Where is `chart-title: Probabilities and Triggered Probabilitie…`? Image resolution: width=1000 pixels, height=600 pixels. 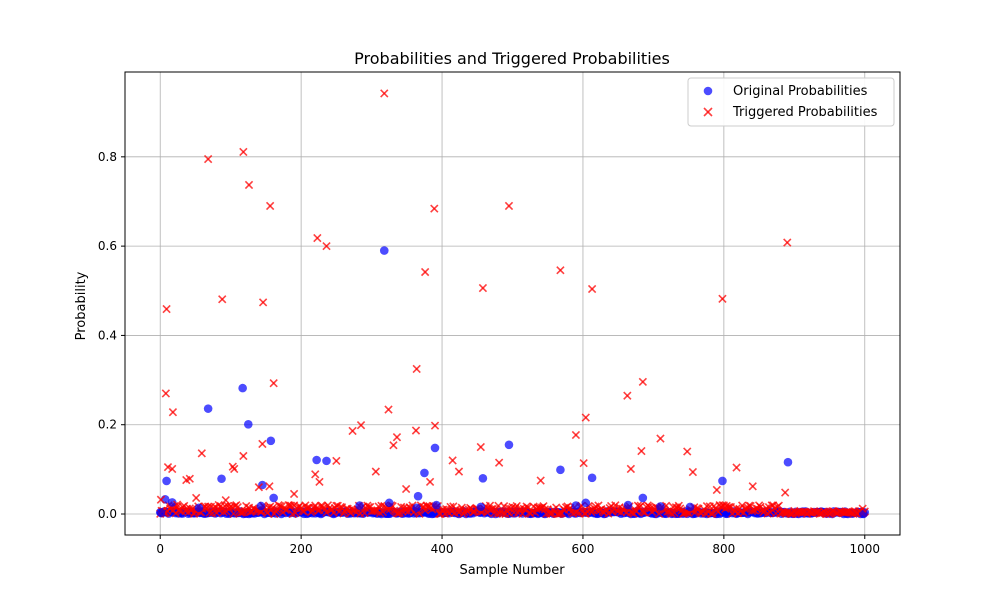 chart-title: Probabilities and Triggered Probabilitie… is located at coordinates (512, 58).